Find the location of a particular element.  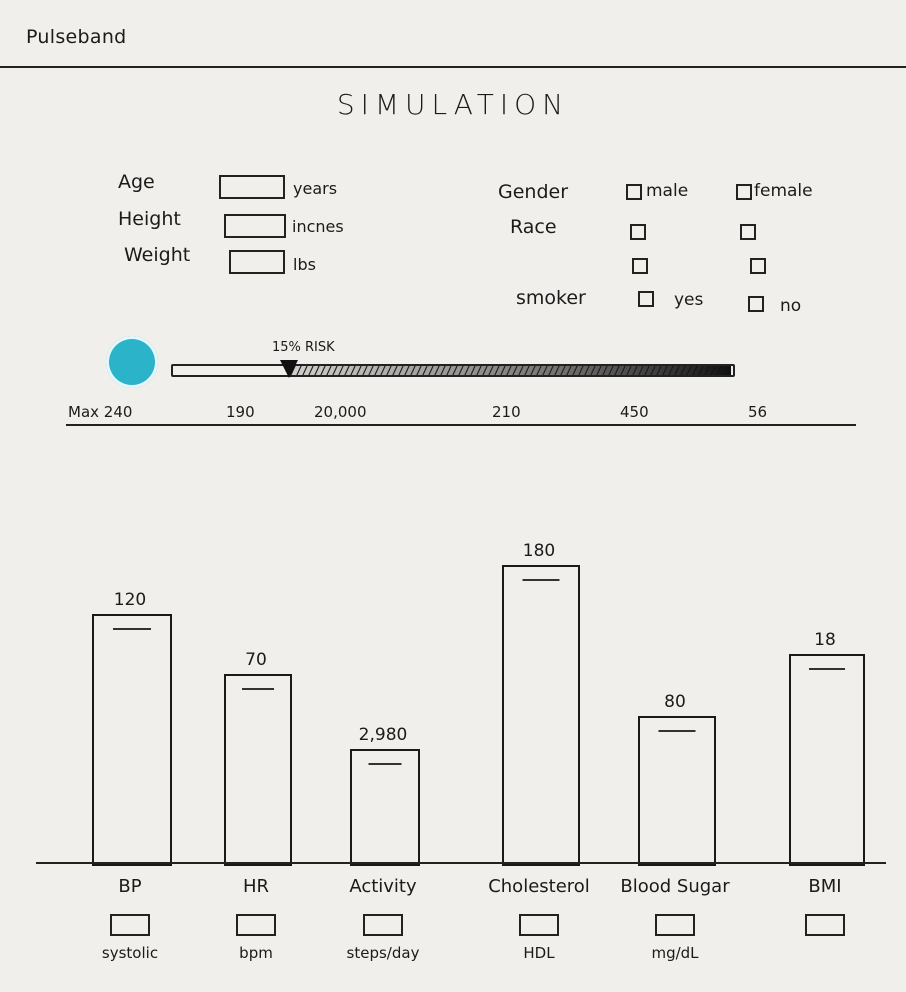

race-option-2-checkbox is located at coordinates (748, 232).